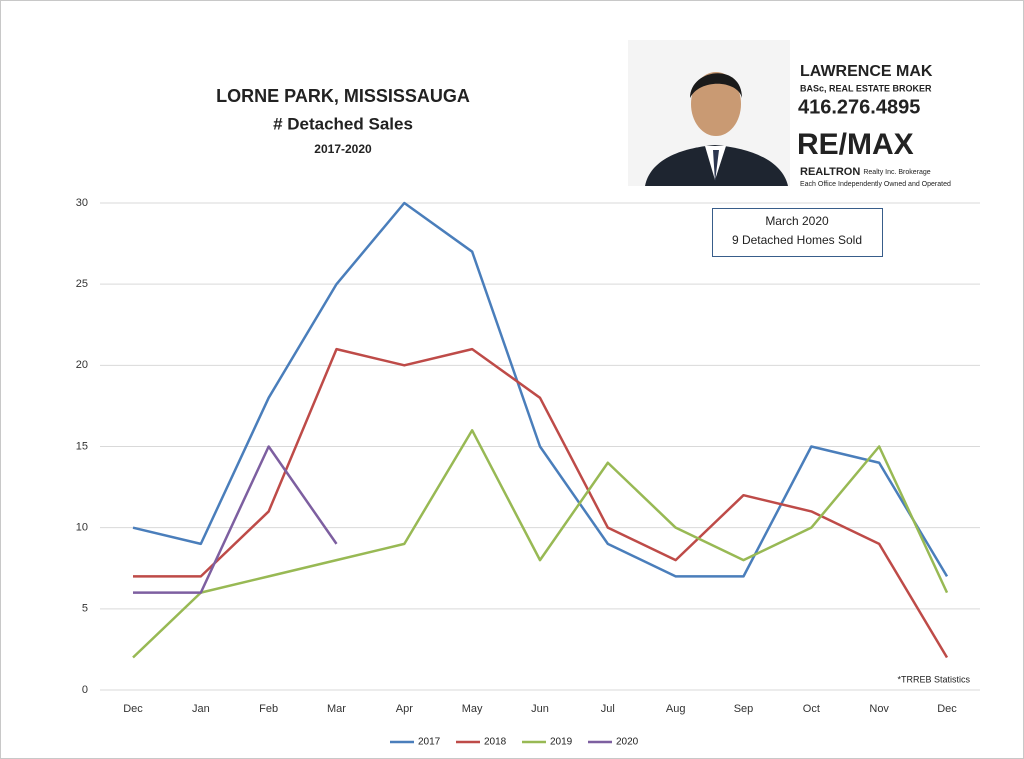  I want to click on x-tick-label: Sep, so click(744, 709).